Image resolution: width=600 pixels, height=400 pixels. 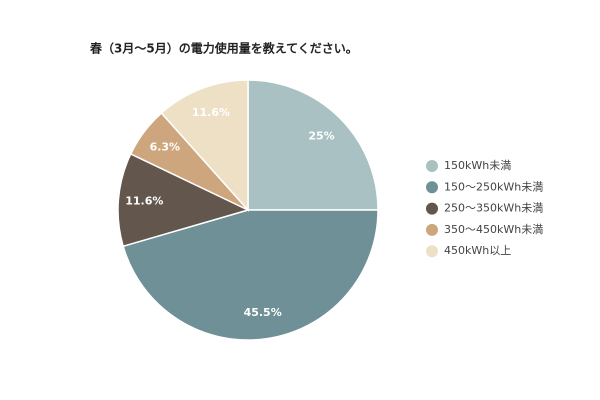 What do you see at coordinates (165, 147) in the screenshot?
I see `value-label: 6.3%` at bounding box center [165, 147].